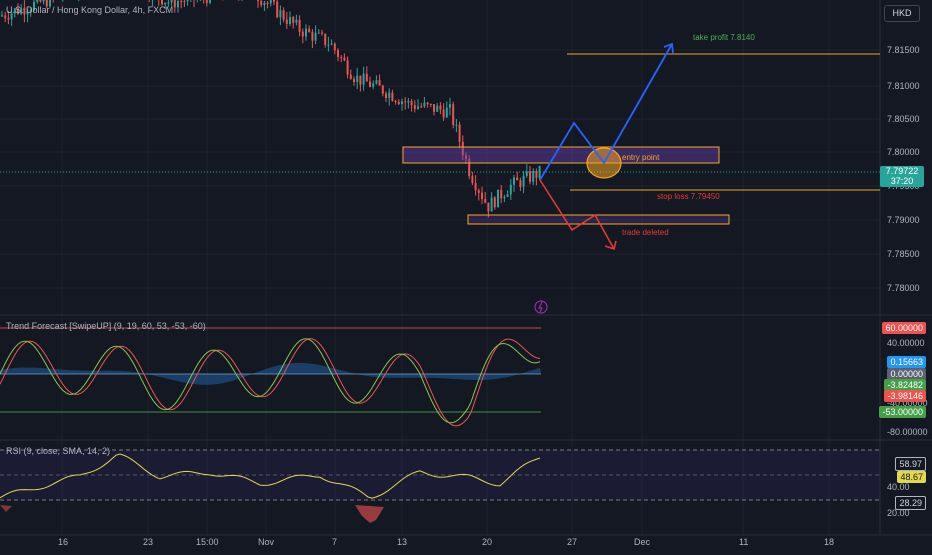  What do you see at coordinates (903, 254) in the screenshot?
I see `price-tick: 7.78500` at bounding box center [903, 254].